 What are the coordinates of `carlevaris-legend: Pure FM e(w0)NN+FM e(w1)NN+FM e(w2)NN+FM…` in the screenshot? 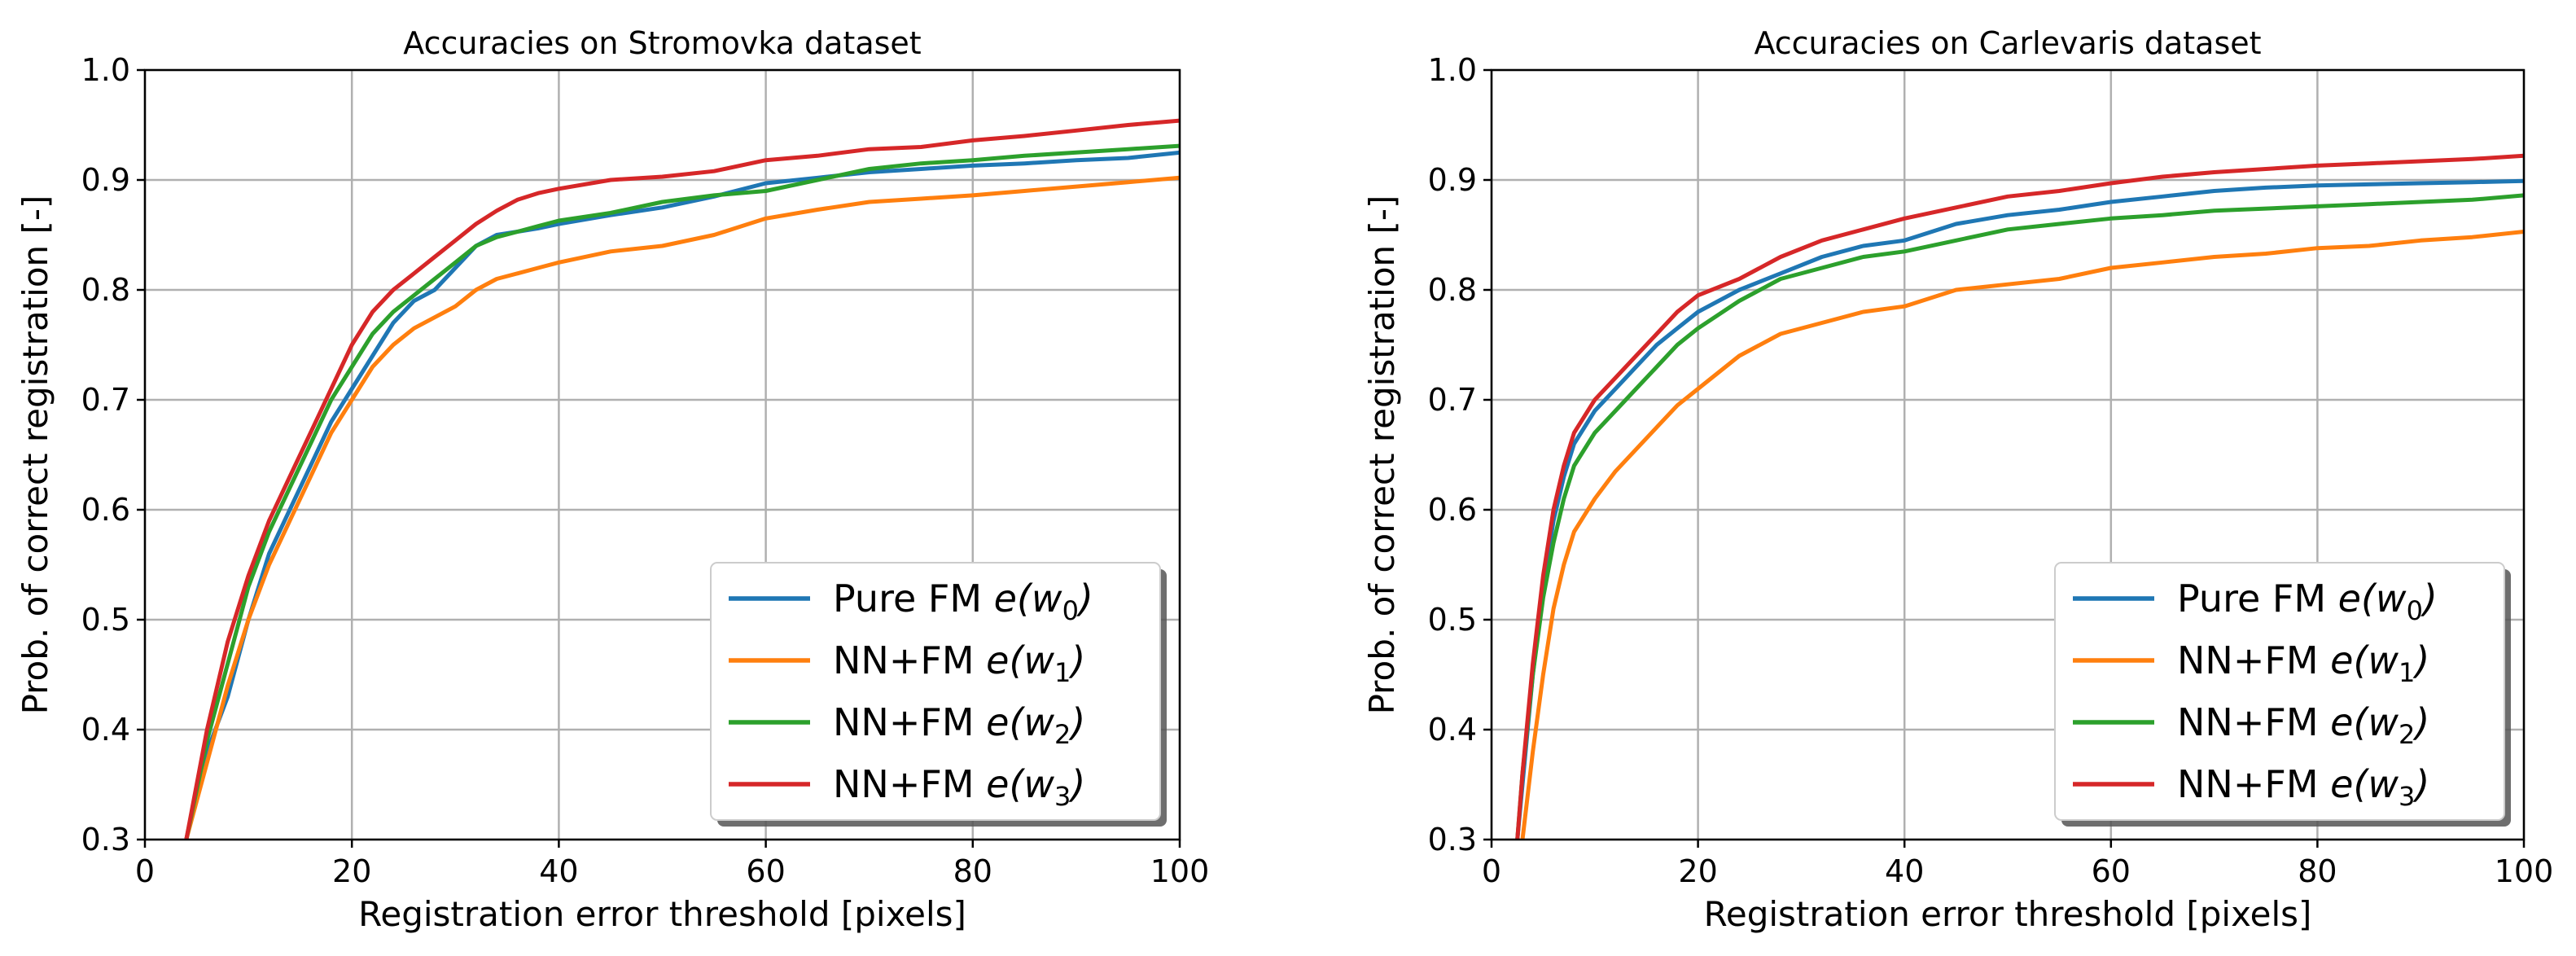 It's located at (2282, 694).